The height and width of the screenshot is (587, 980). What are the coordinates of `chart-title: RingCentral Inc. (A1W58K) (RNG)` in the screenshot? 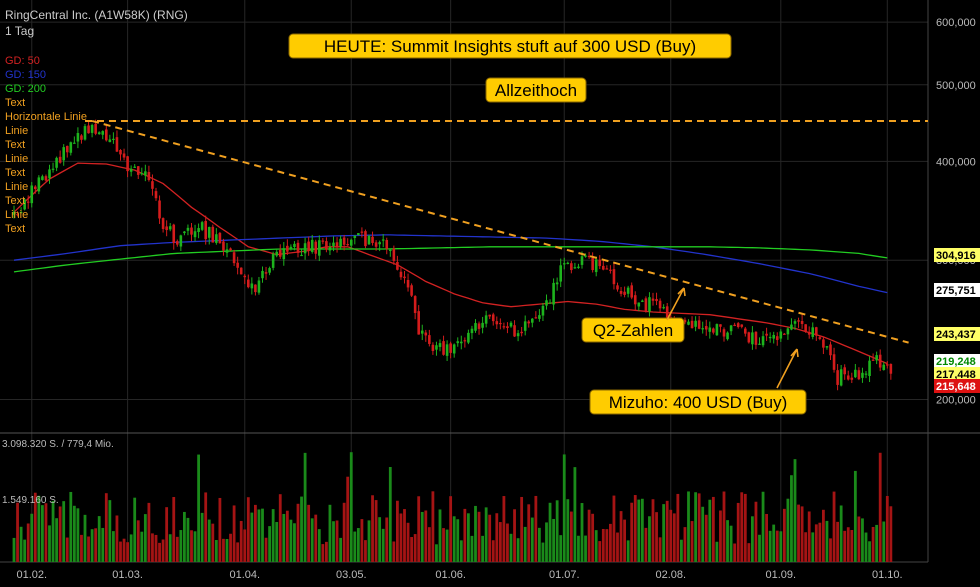 It's located at (96, 15).